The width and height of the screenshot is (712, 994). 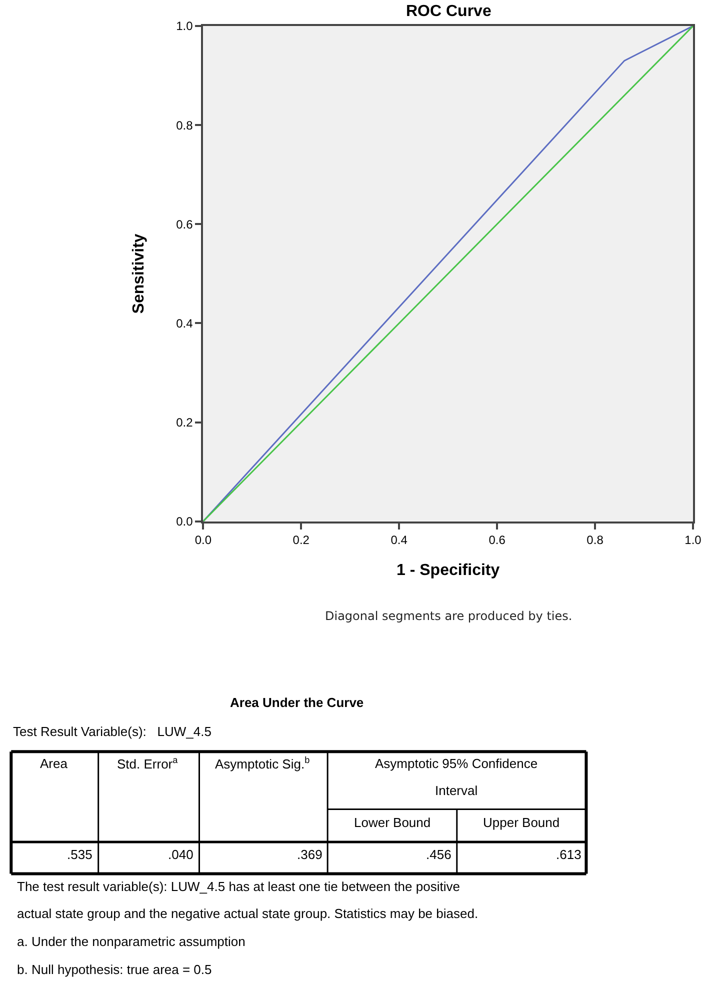 What do you see at coordinates (595, 539) in the screenshot?
I see `x-tick-label: 0.8` at bounding box center [595, 539].